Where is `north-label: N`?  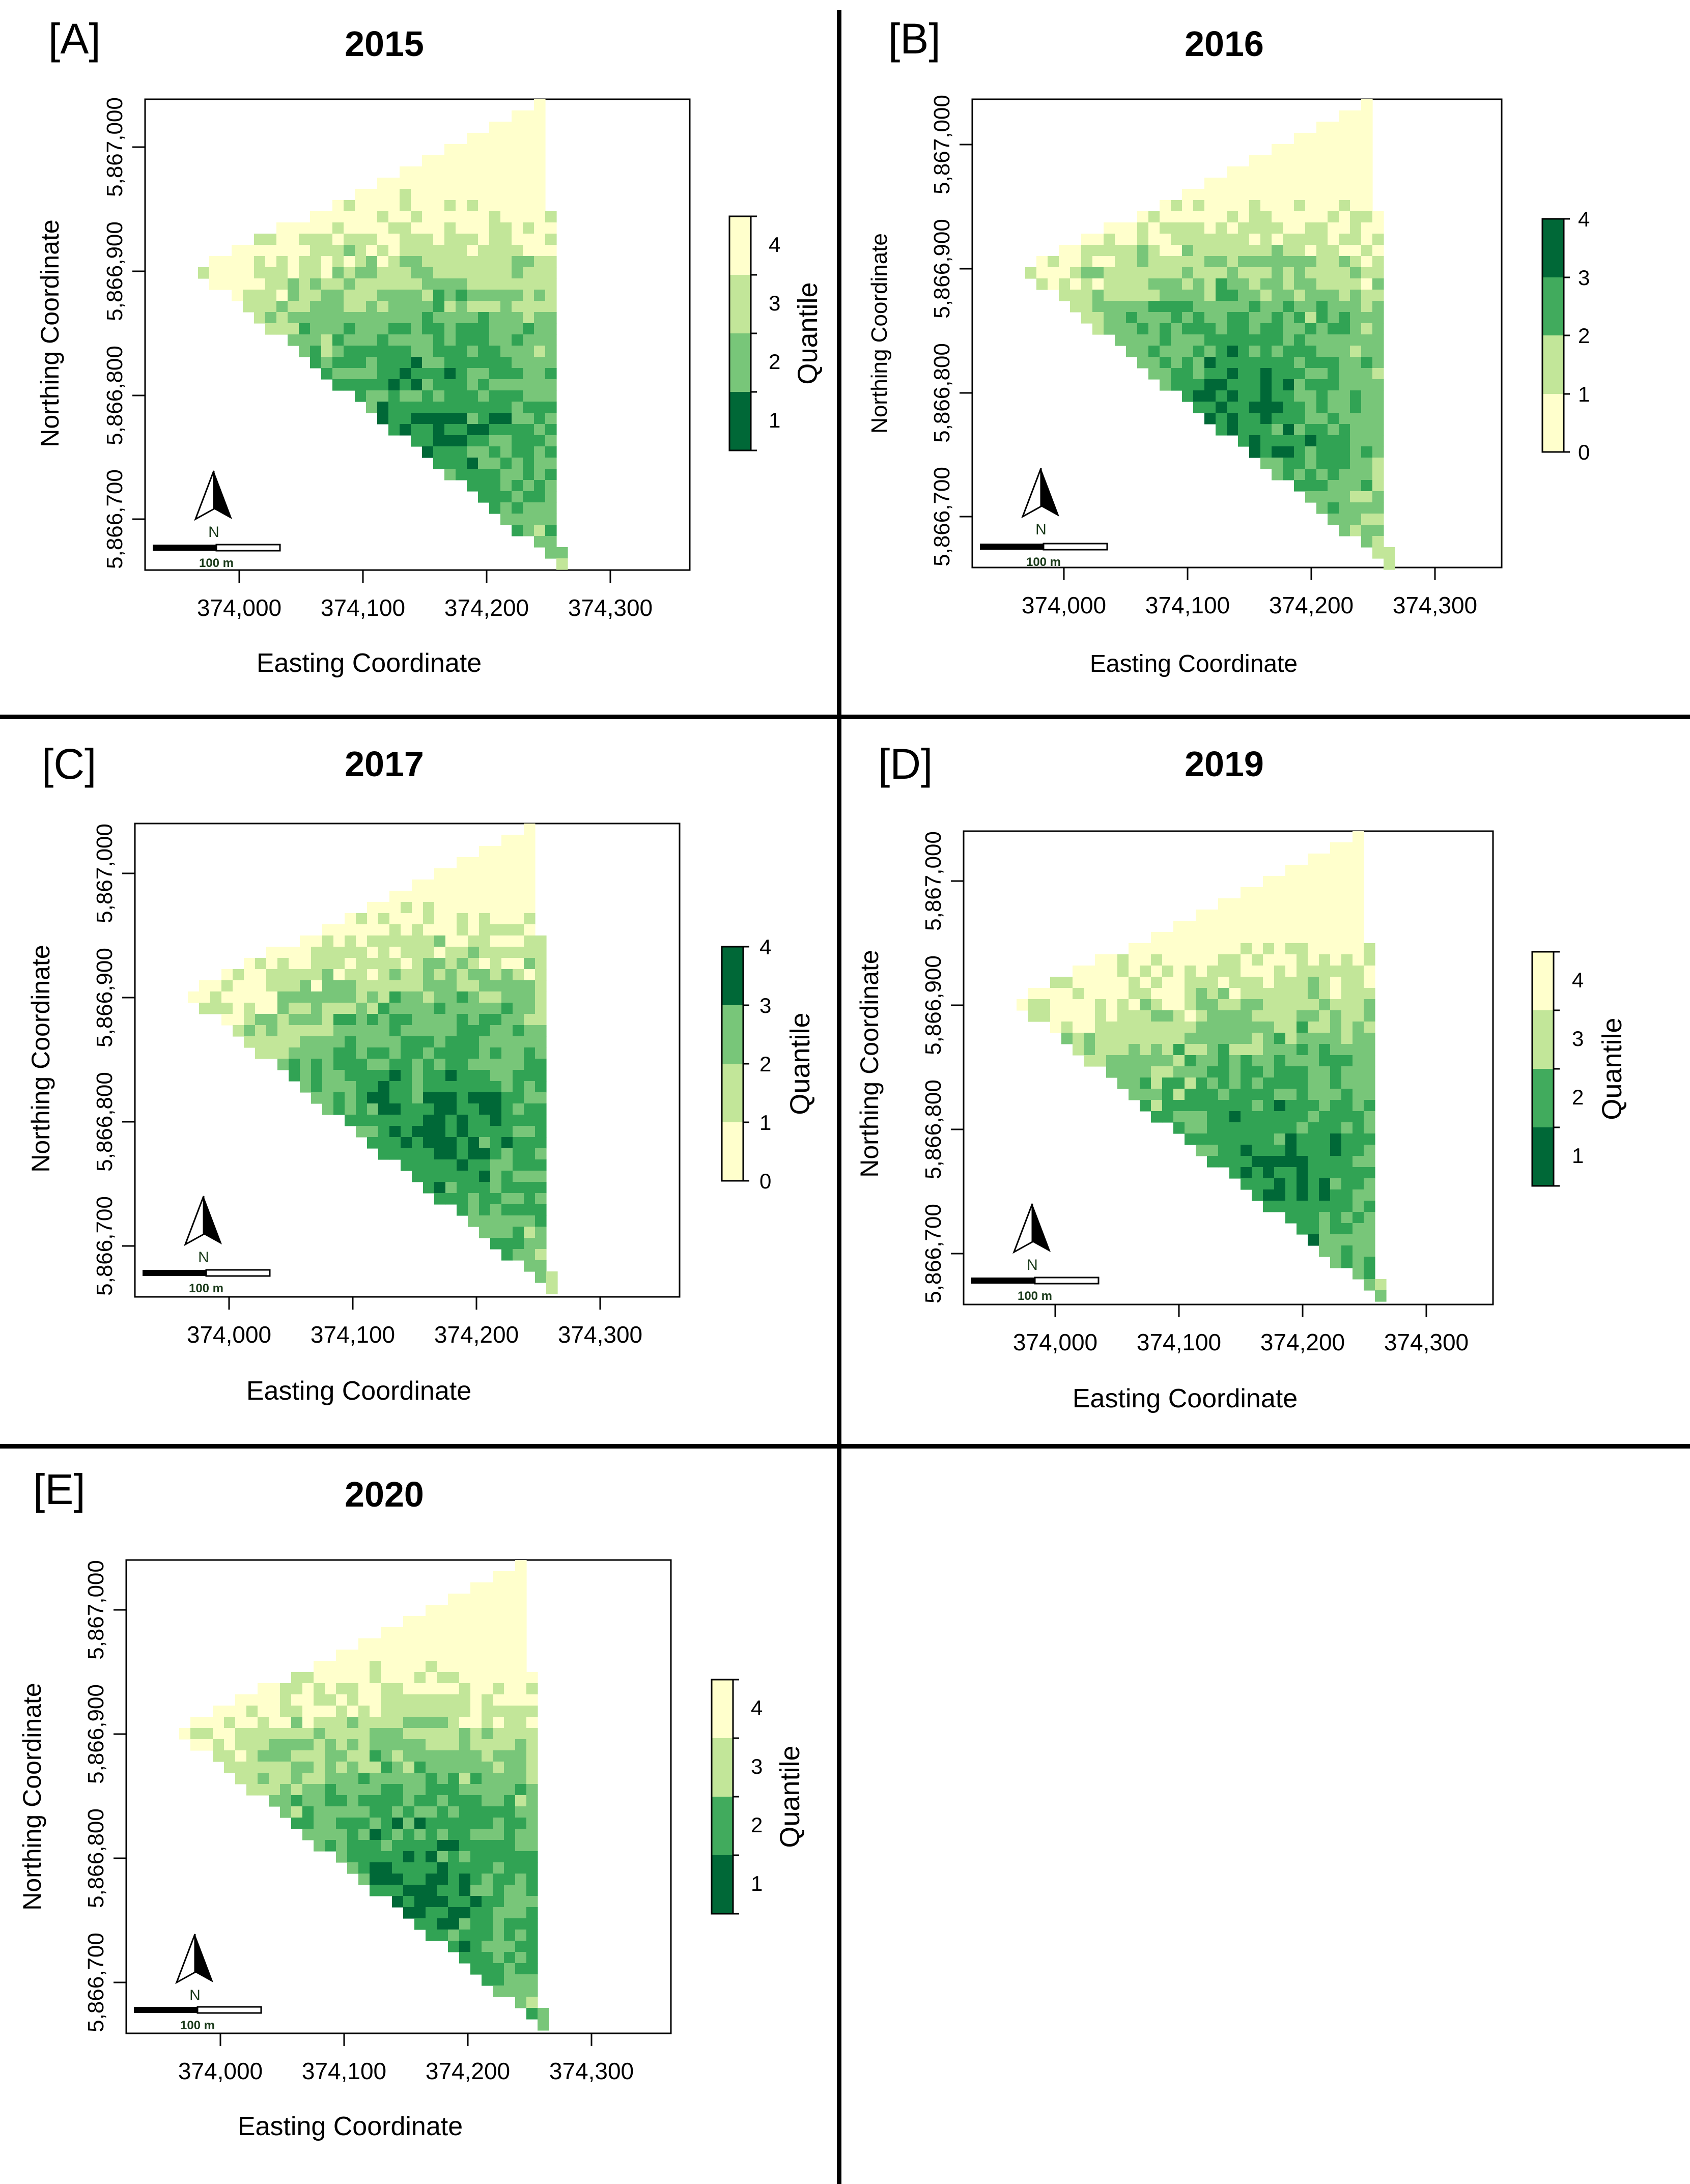
north-label: N is located at coordinates (195, 1995).